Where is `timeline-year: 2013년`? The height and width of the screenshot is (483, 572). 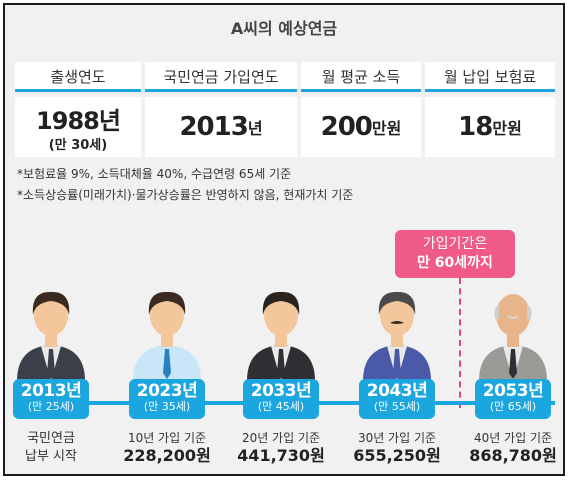 timeline-year: 2013년 is located at coordinates (51, 391).